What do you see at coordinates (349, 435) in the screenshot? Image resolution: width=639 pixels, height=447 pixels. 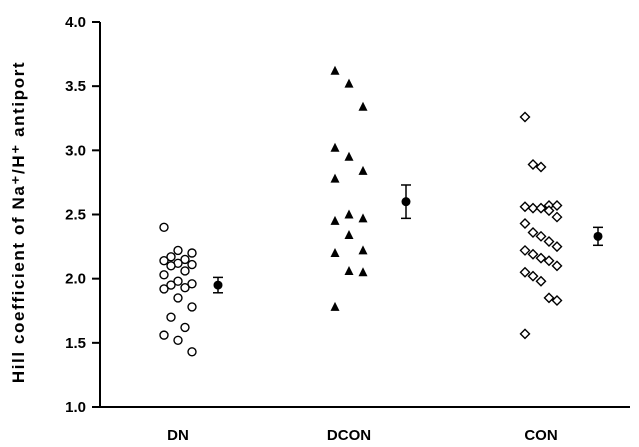 I see `x-category-label: DCON` at bounding box center [349, 435].